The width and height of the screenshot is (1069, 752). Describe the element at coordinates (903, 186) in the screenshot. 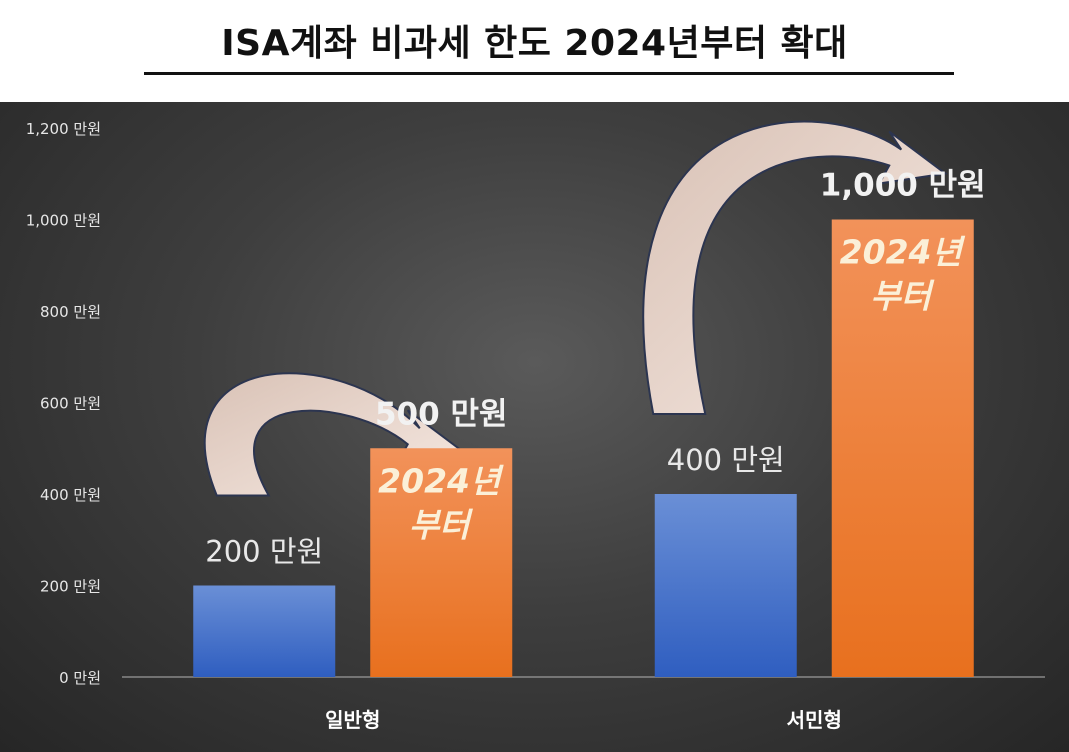

I see `bar-value-label: 1,000 만원` at that location.